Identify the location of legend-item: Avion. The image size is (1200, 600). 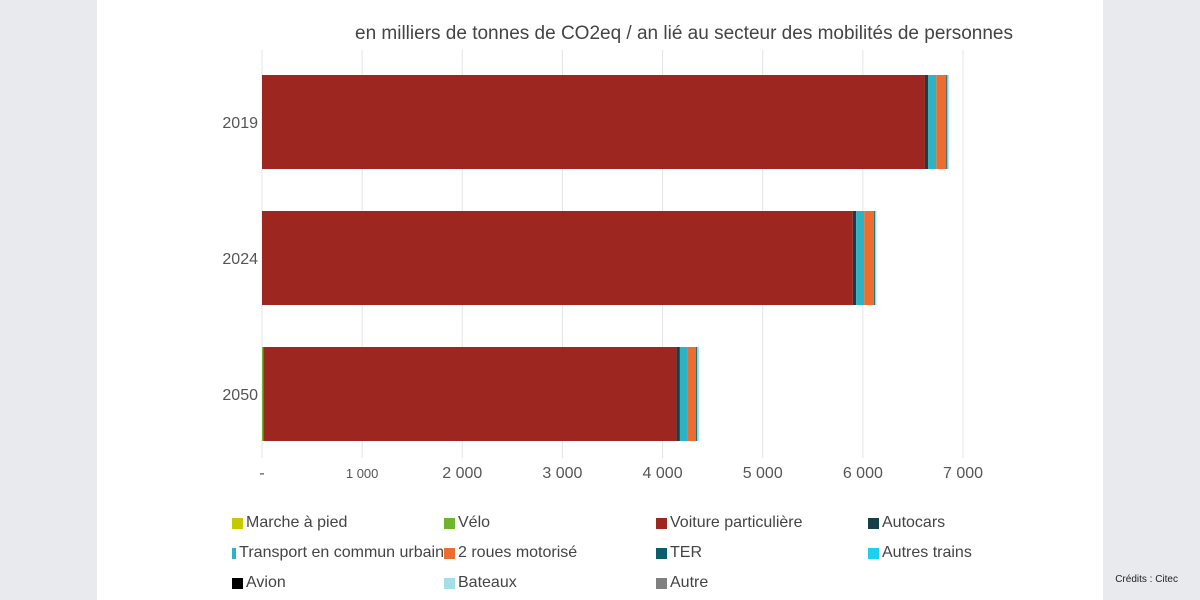
(338, 583).